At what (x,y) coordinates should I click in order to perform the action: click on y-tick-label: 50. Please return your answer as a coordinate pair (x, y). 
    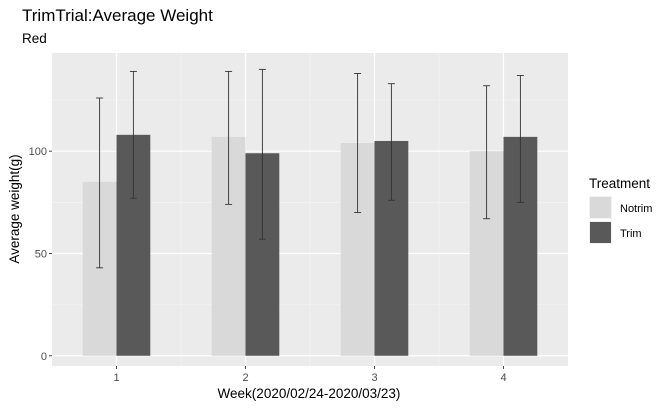
    Looking at the image, I should click on (41, 254).